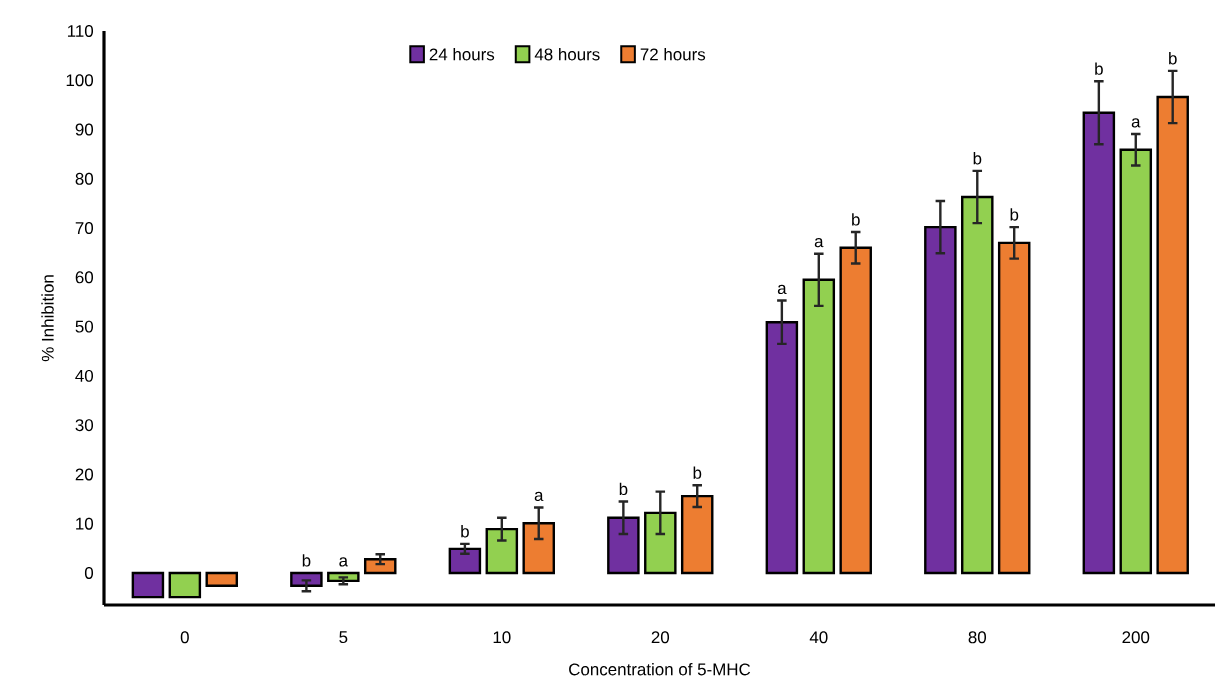  I want to click on y-tick-label: 40, so click(84, 375).